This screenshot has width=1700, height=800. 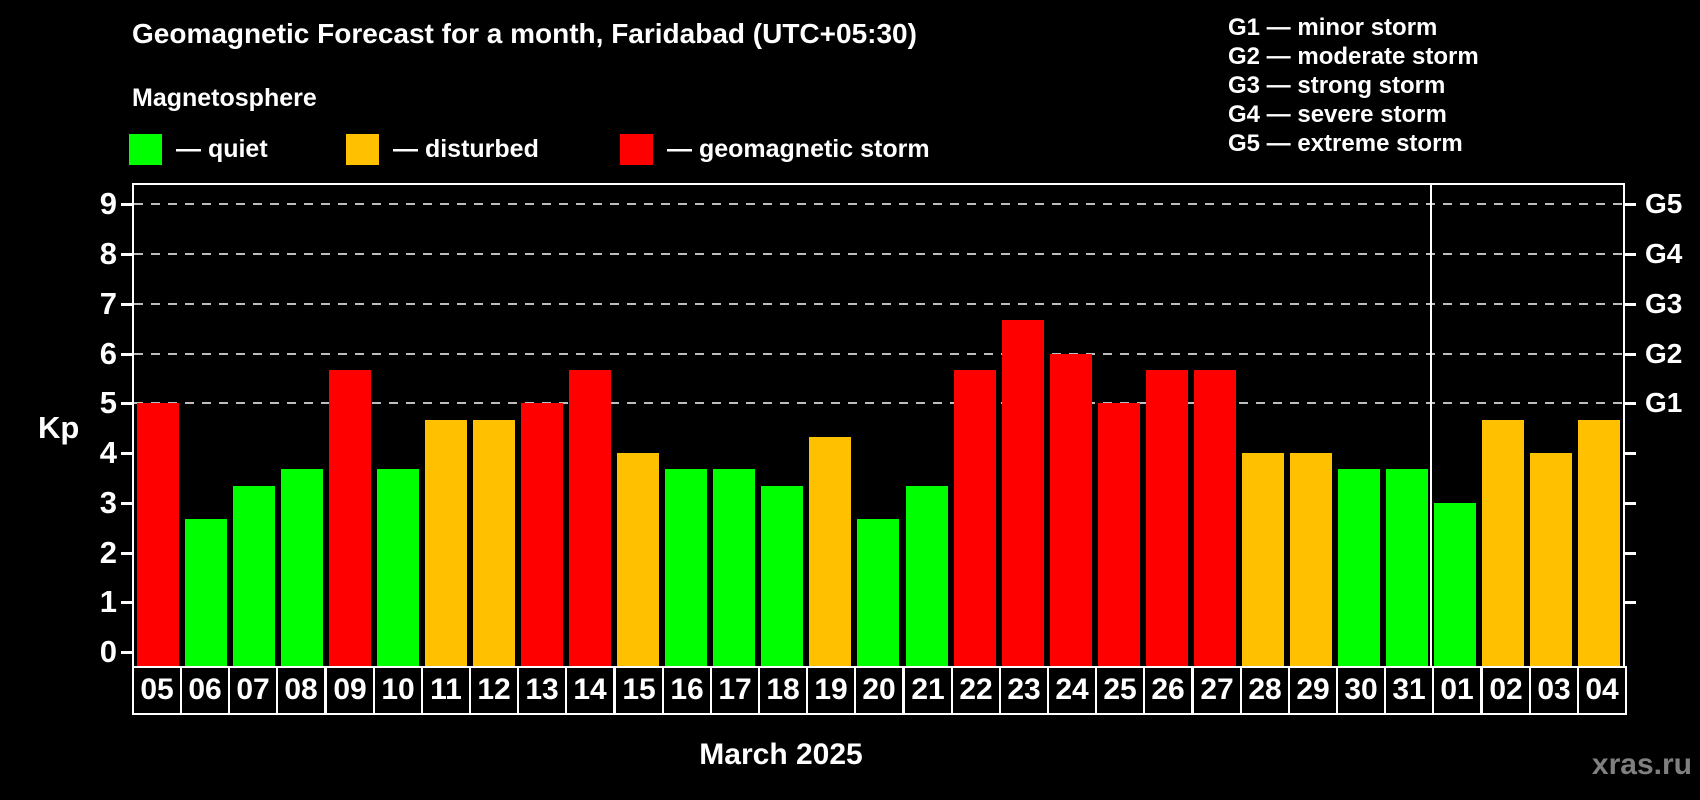 What do you see at coordinates (1361, 690) in the screenshot?
I see `day-label-30: 30` at bounding box center [1361, 690].